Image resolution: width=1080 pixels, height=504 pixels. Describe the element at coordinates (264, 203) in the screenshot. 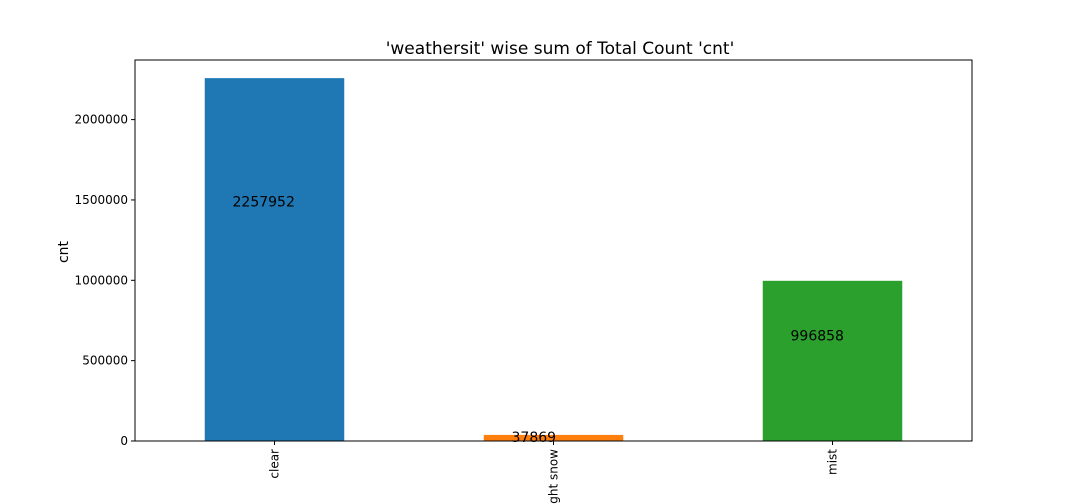

I see `bar-label-clear: 2257952` at that location.